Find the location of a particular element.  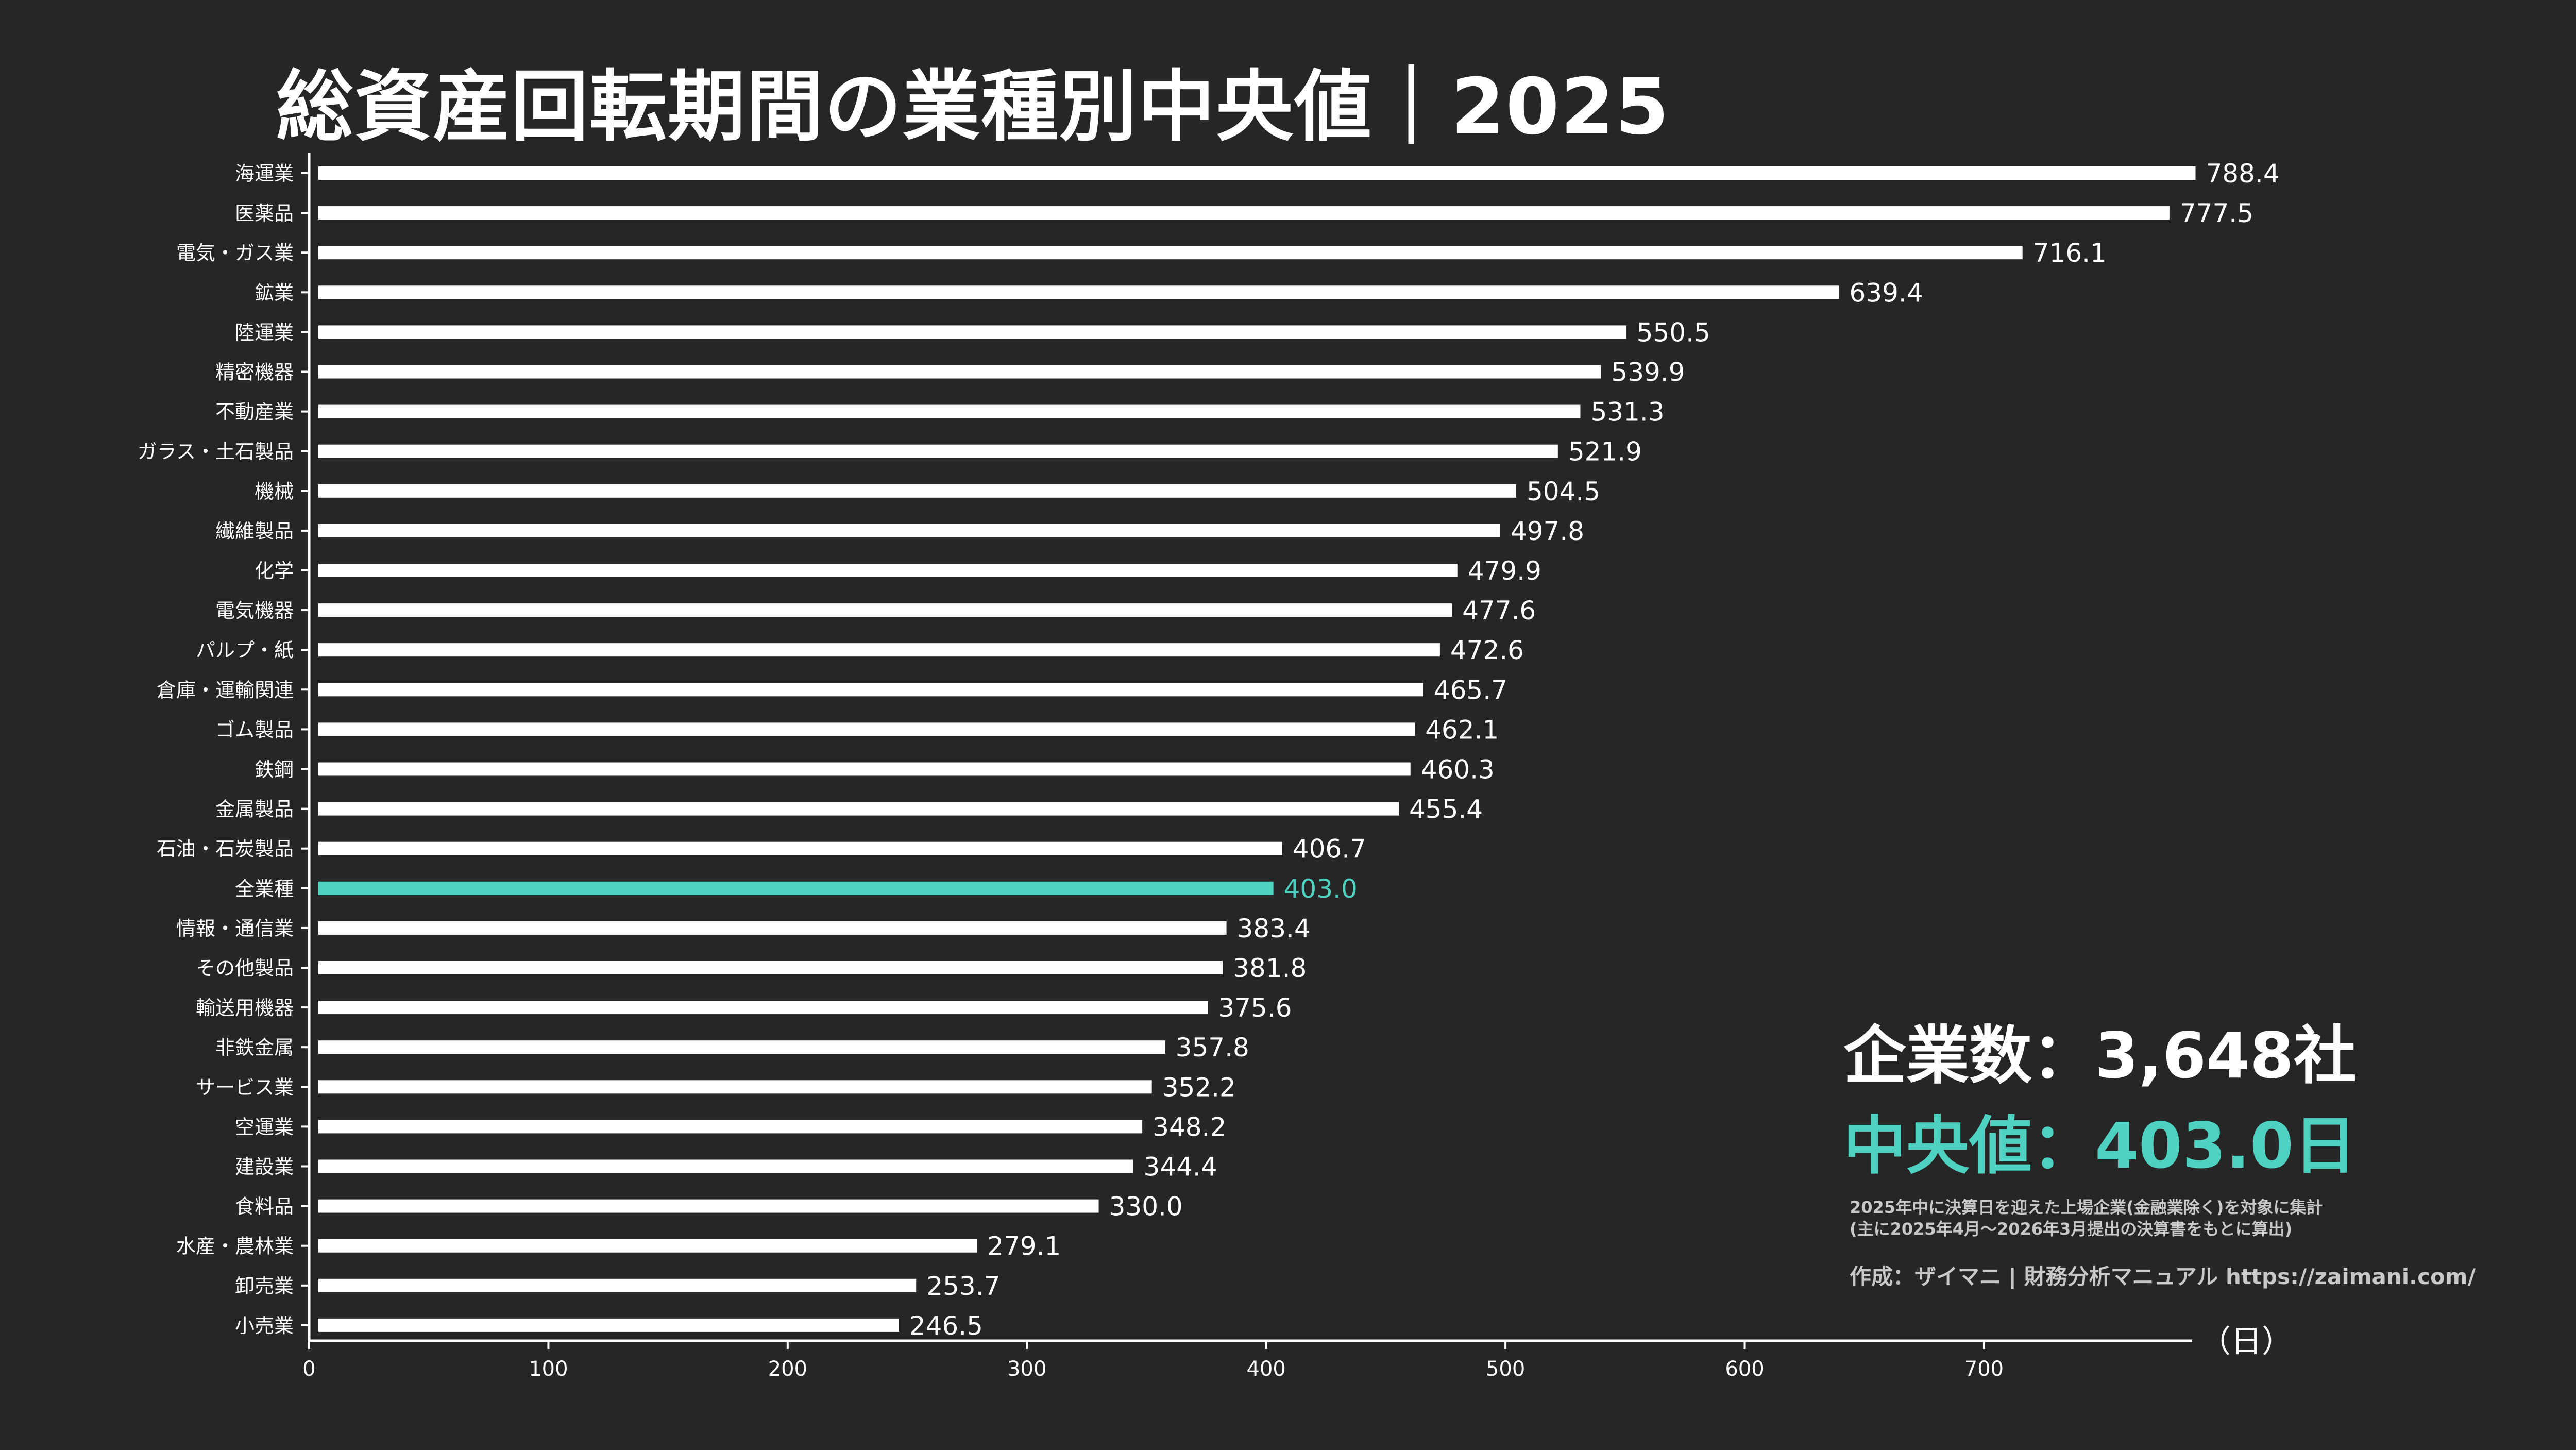

x-tick-label: 200 is located at coordinates (787, 1369).